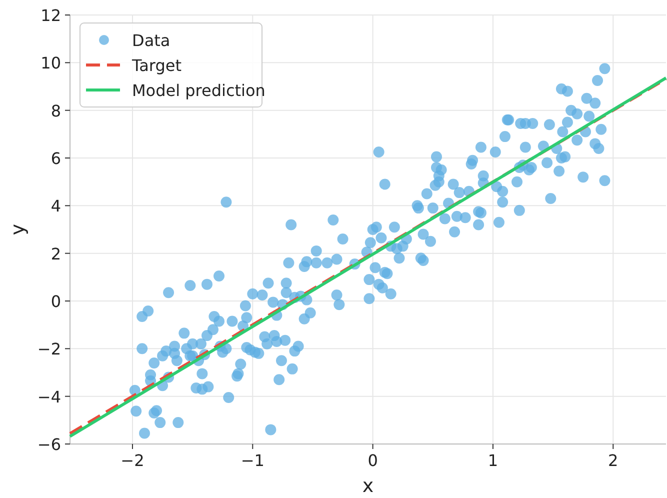 This screenshot has width=667, height=498. I want to click on x-tick-label: 0, so click(373, 460).